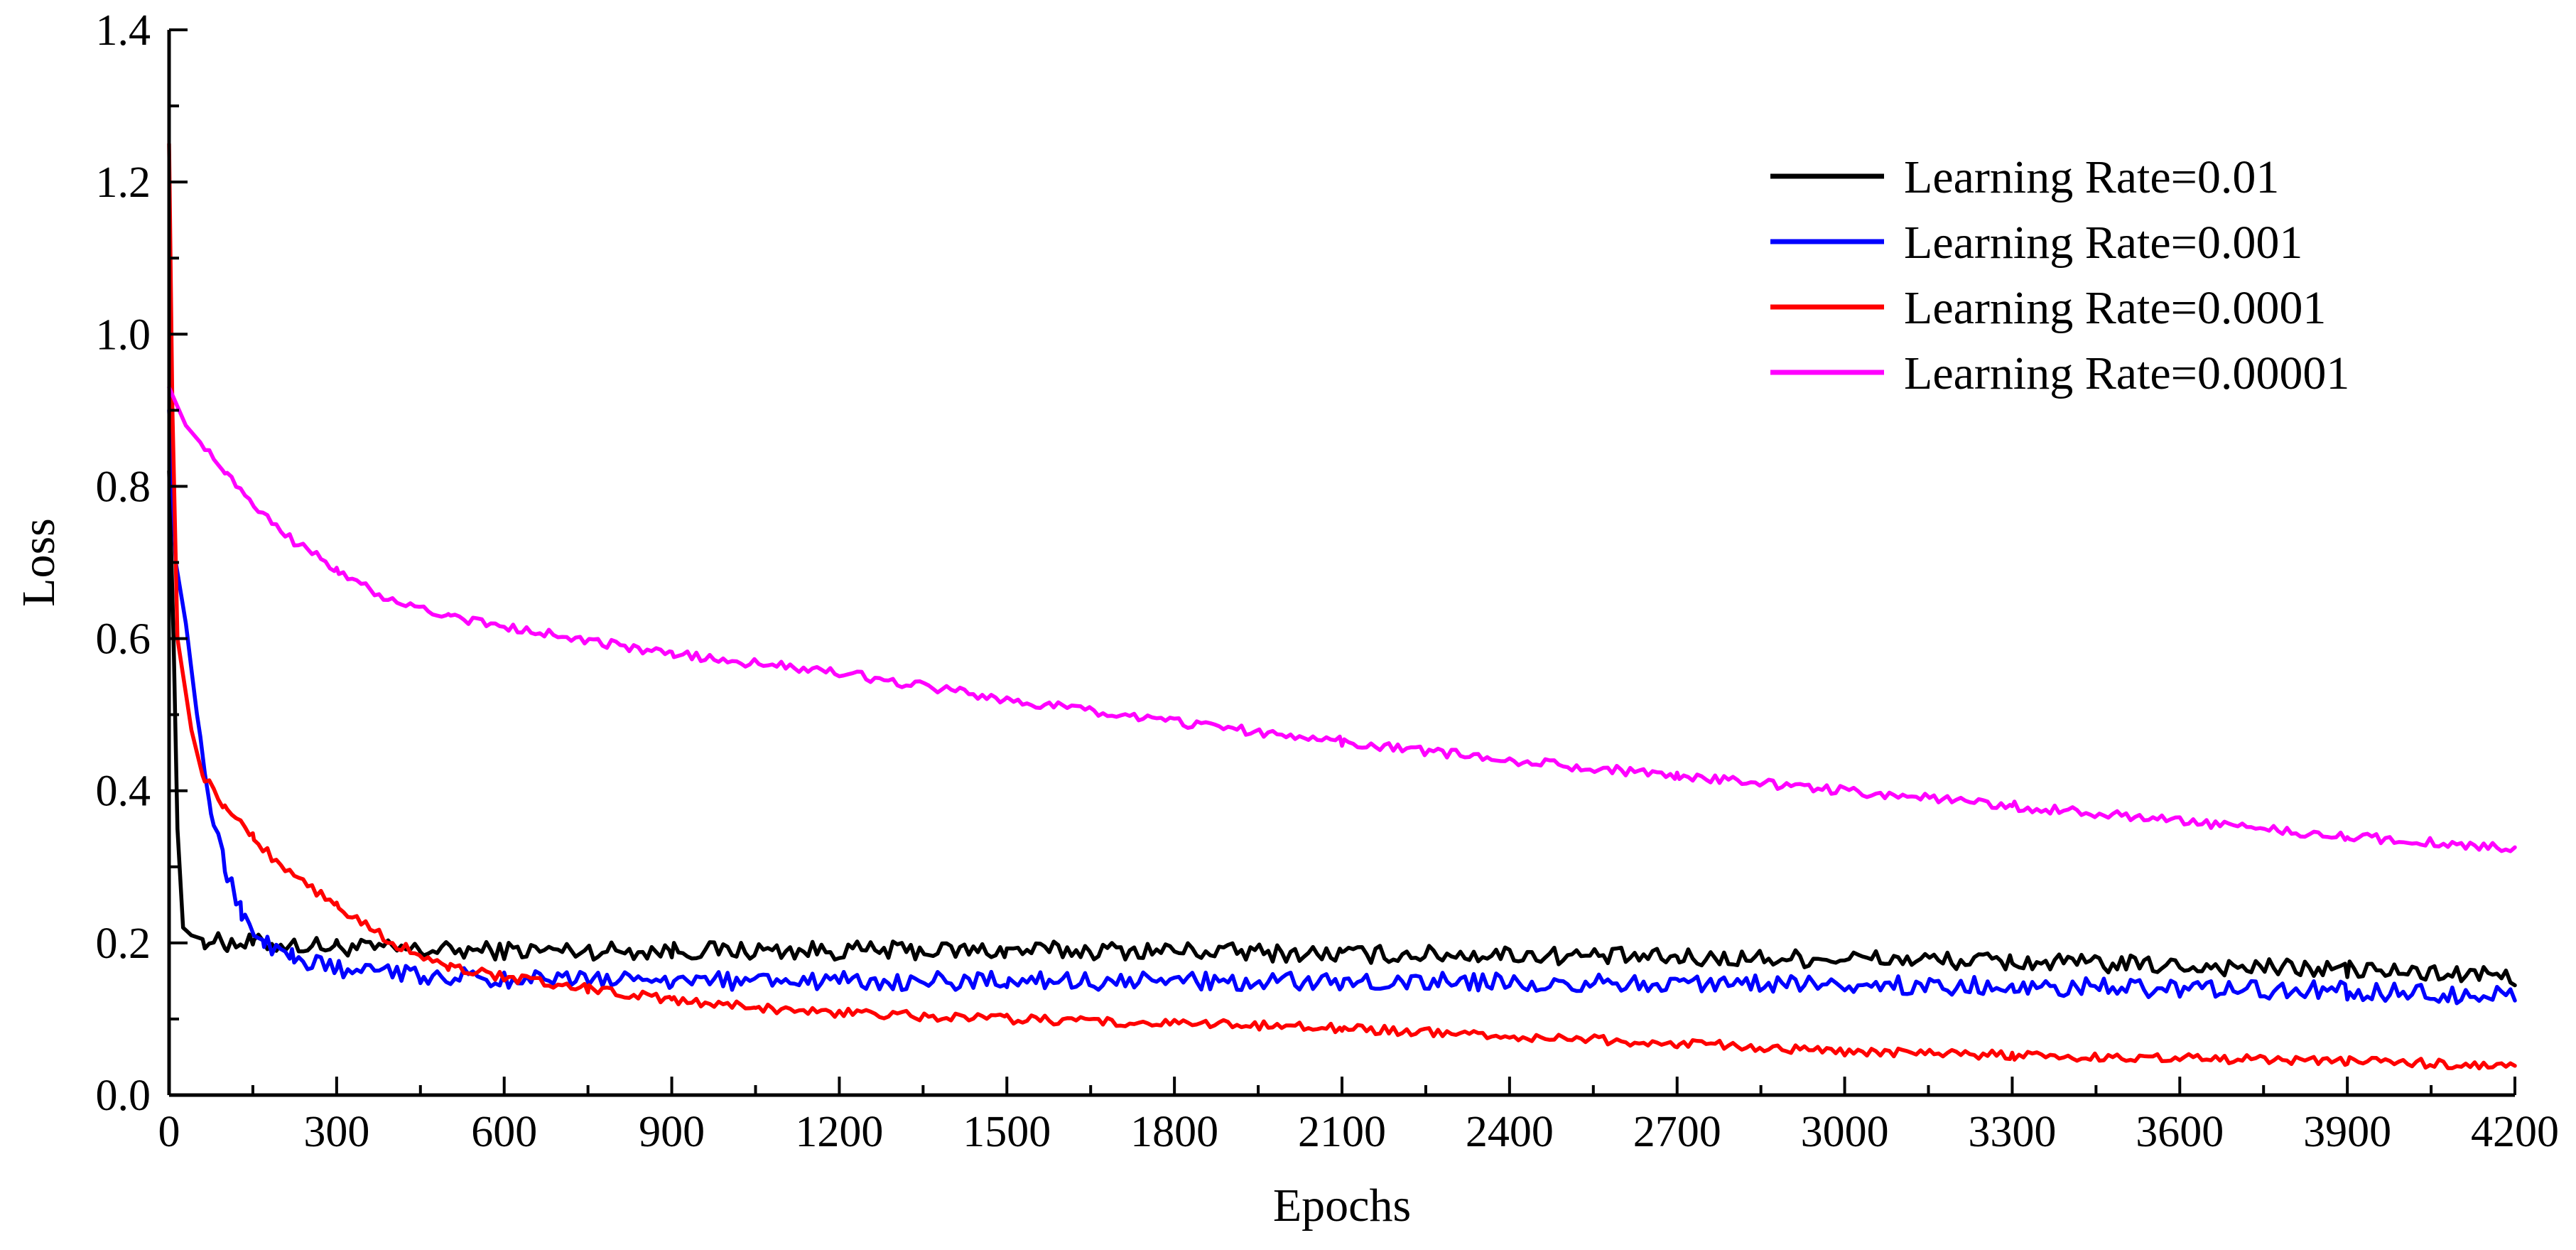 The height and width of the screenshot is (1250, 2576). I want to click on x-tick-label: 3600, so click(2180, 1132).